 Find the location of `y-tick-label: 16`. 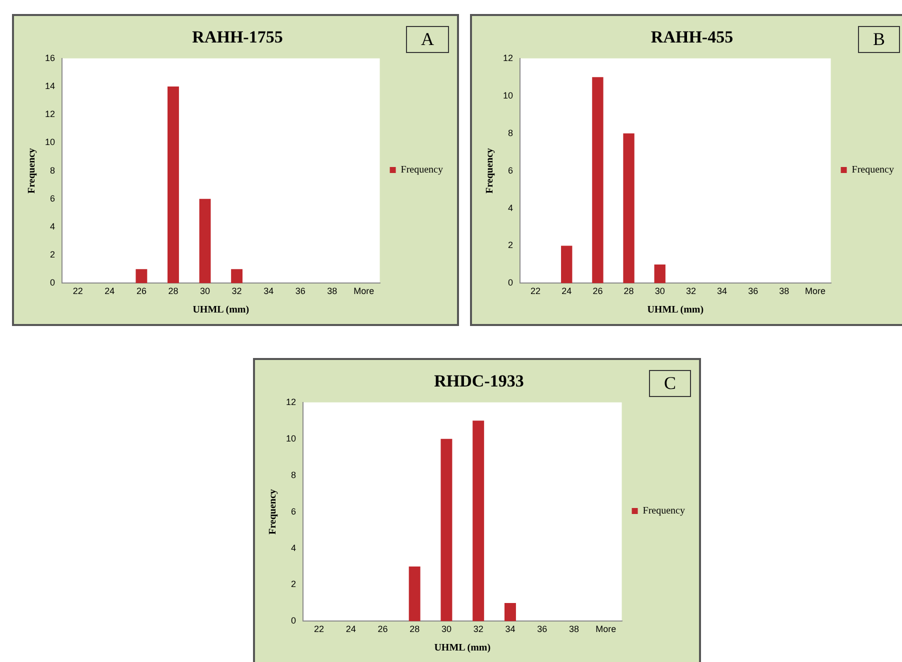

y-tick-label: 16 is located at coordinates (50, 57).